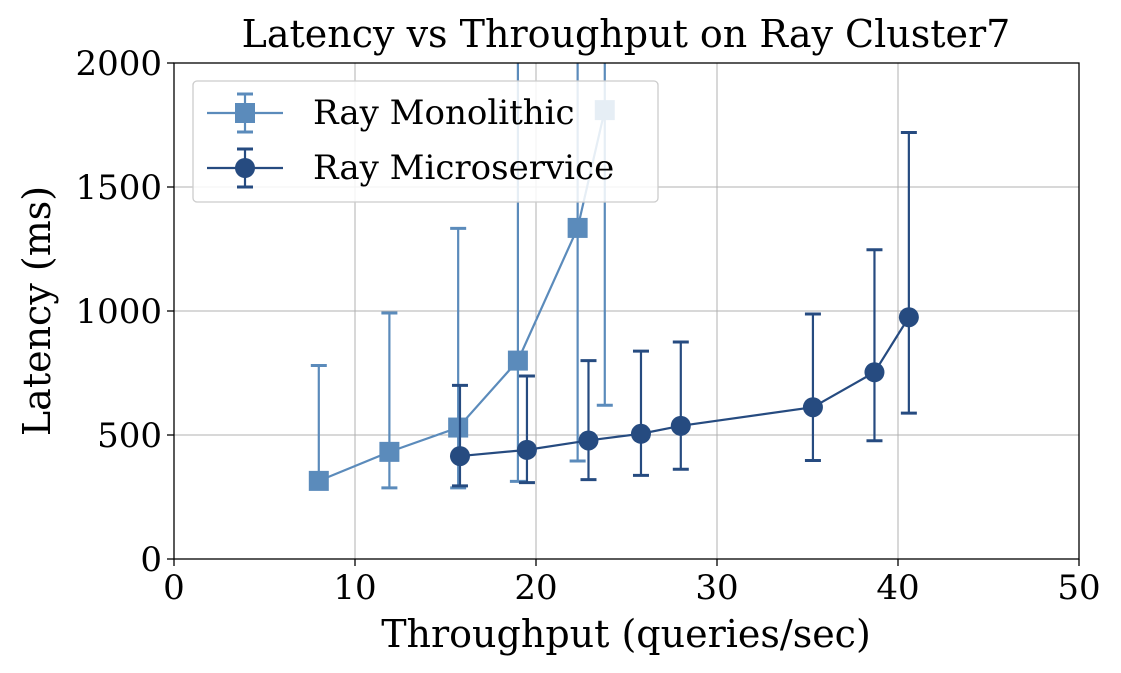  What do you see at coordinates (245, 113) in the screenshot?
I see `legend-marker-ray-monolithic` at bounding box center [245, 113].